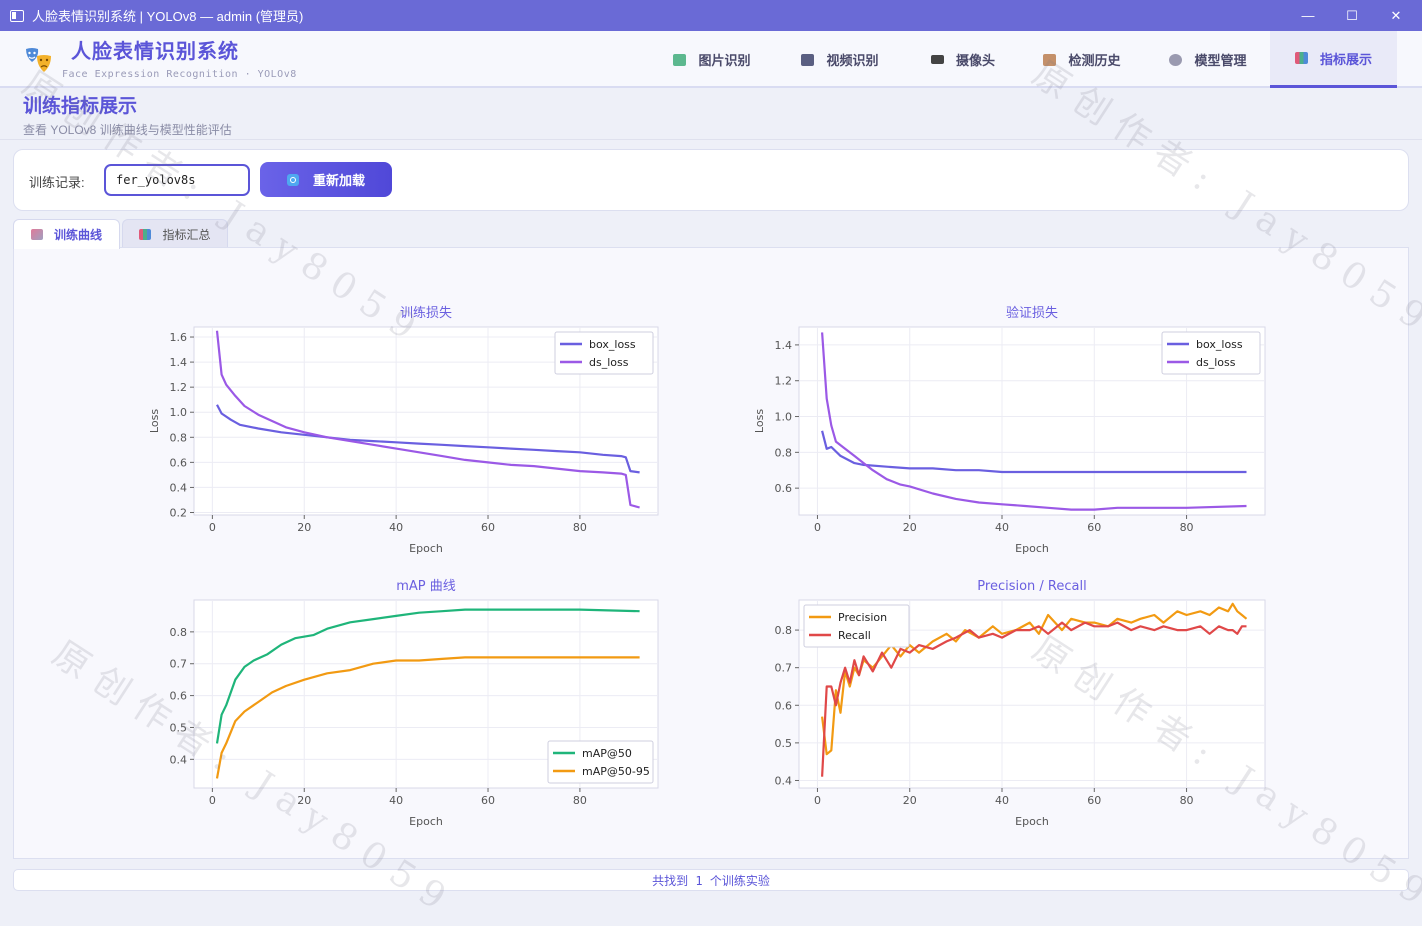 Image resolution: width=1422 pixels, height=926 pixels. I want to click on series-line-mAP@50, so click(427, 676).